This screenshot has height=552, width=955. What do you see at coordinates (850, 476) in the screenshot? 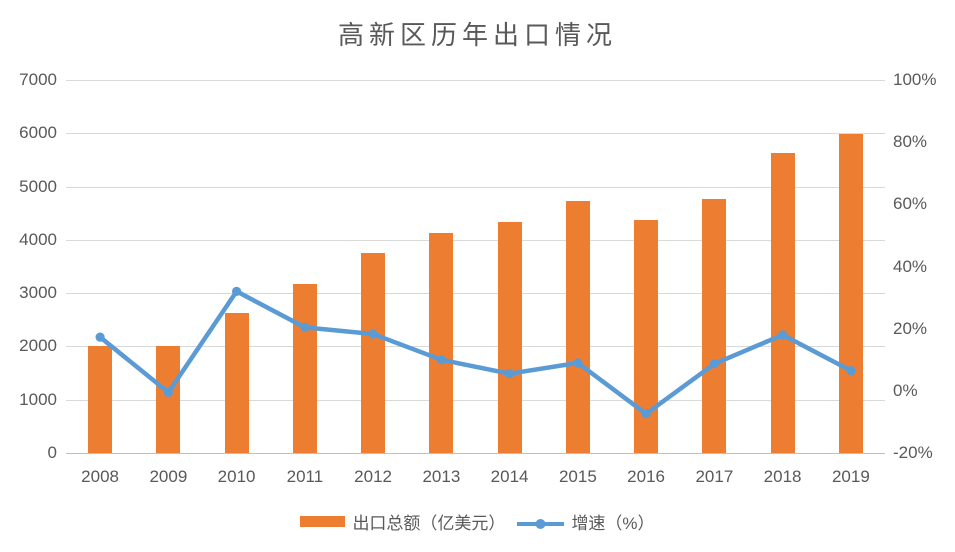
I see `x-axis-label: 2019` at bounding box center [850, 476].